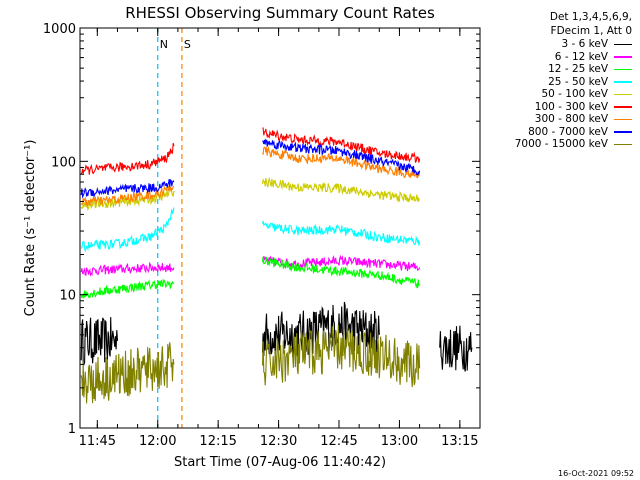 Image resolution: width=640 pixels, height=480 pixels. What do you see at coordinates (547, 44) in the screenshot?
I see `legend-entry: 3 - 6 keV` at bounding box center [547, 44].